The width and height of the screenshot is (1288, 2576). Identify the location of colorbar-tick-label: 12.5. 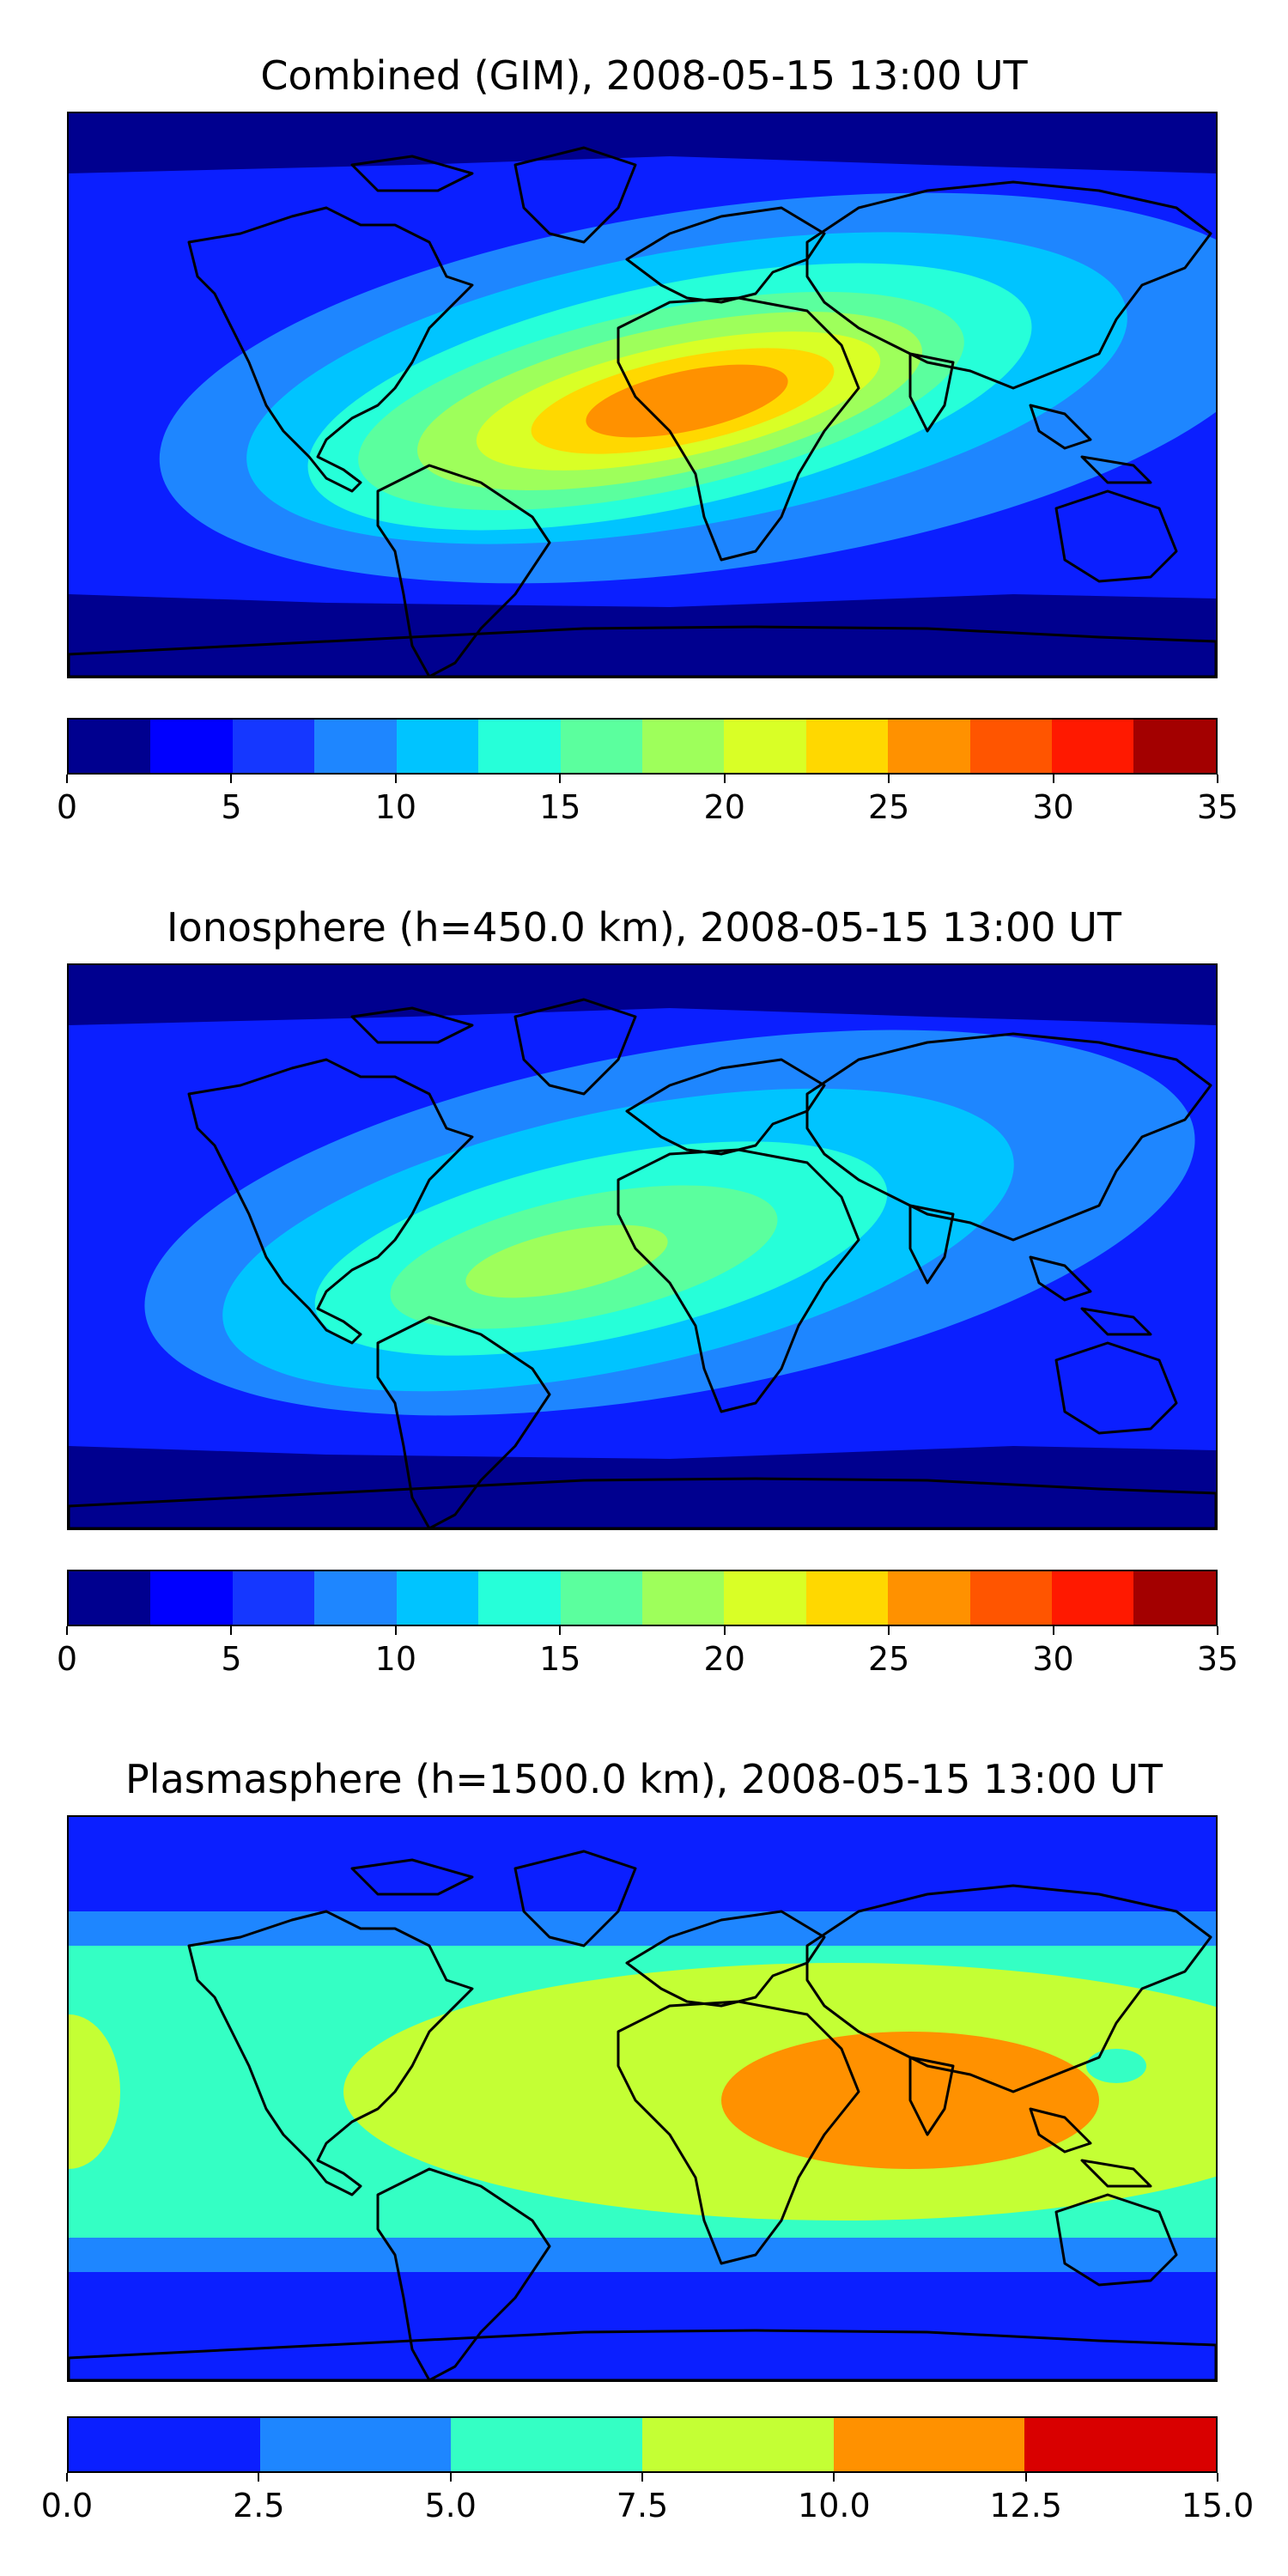
(1025, 2506).